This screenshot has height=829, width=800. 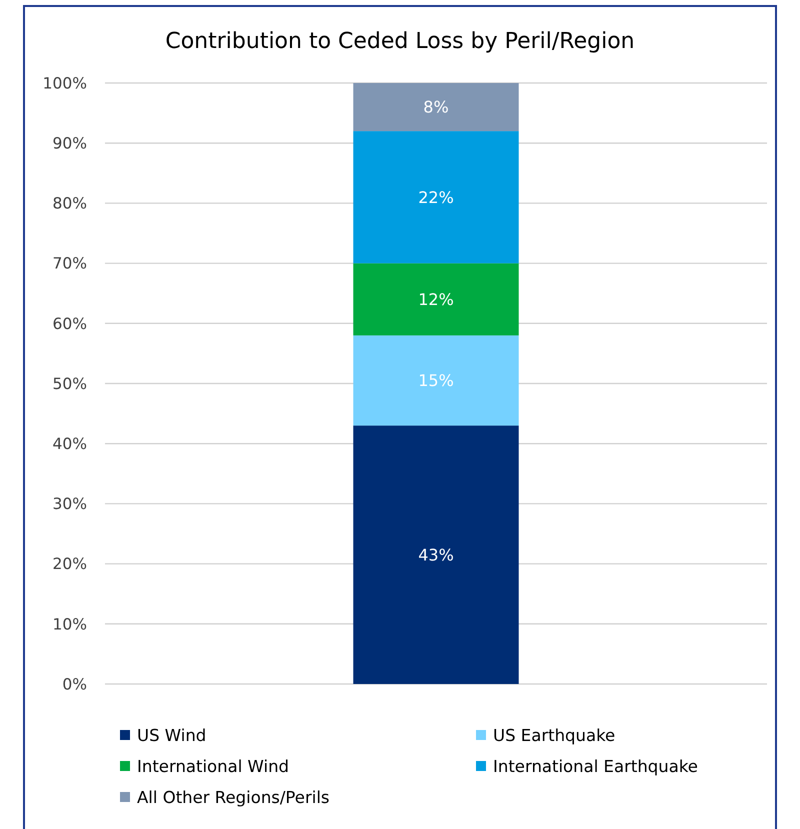 I want to click on chart-title: Contribution to Ceded Loss by Peril/Region, so click(x=400, y=41).